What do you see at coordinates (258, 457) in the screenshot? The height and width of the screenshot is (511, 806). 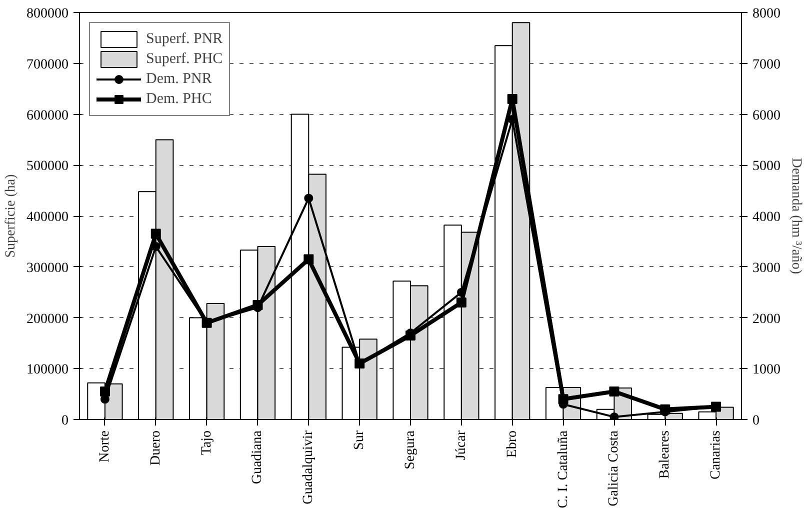 I see `x-tick-label: Guadiana` at bounding box center [258, 457].